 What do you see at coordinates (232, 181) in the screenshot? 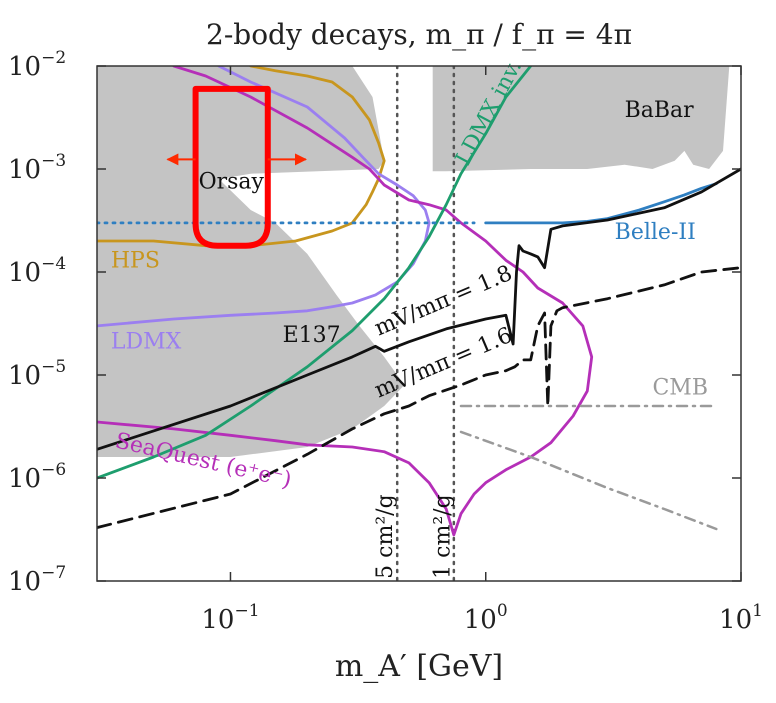
I see `plot-label-0: Orsay` at bounding box center [232, 181].